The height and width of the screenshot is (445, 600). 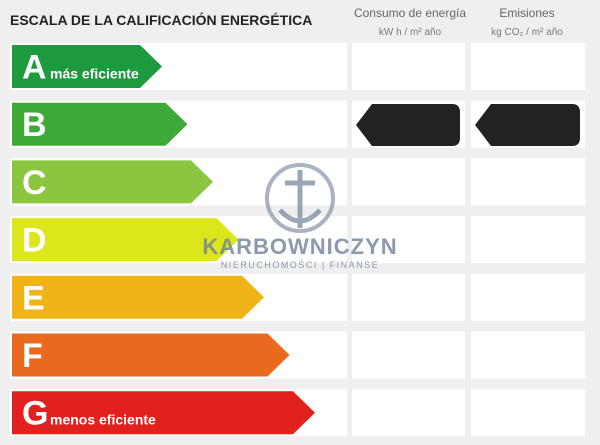 I want to click on column-unit: kW h / m² año, so click(x=410, y=32).